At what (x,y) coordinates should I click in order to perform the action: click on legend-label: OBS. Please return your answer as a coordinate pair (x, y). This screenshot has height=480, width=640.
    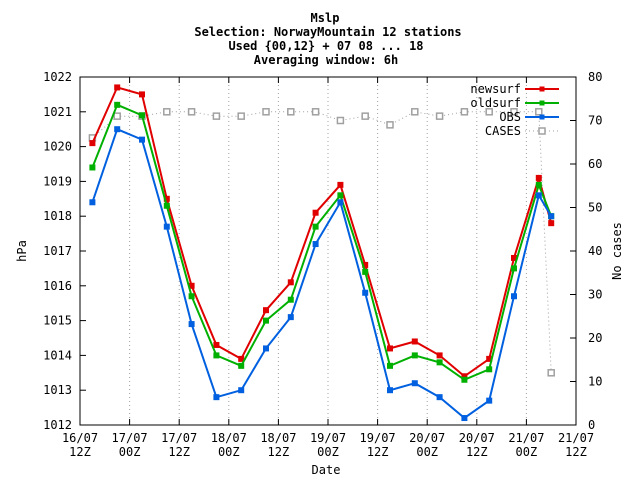
    Looking at the image, I should click on (510, 117).